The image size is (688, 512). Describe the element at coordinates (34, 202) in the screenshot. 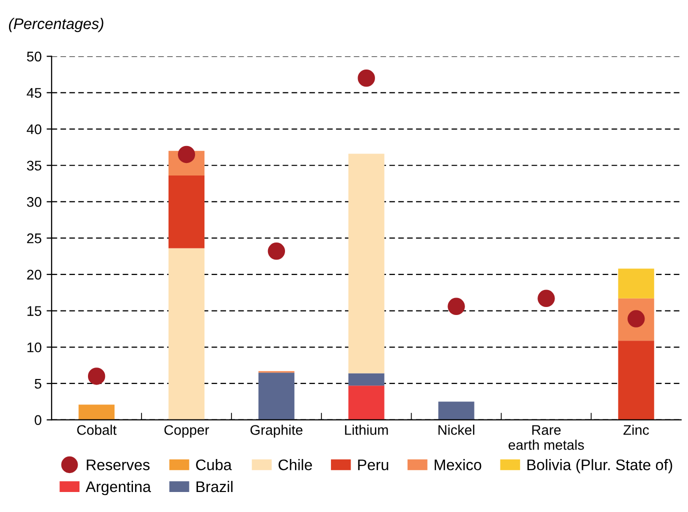

I see `y-tick-label: 30` at that location.